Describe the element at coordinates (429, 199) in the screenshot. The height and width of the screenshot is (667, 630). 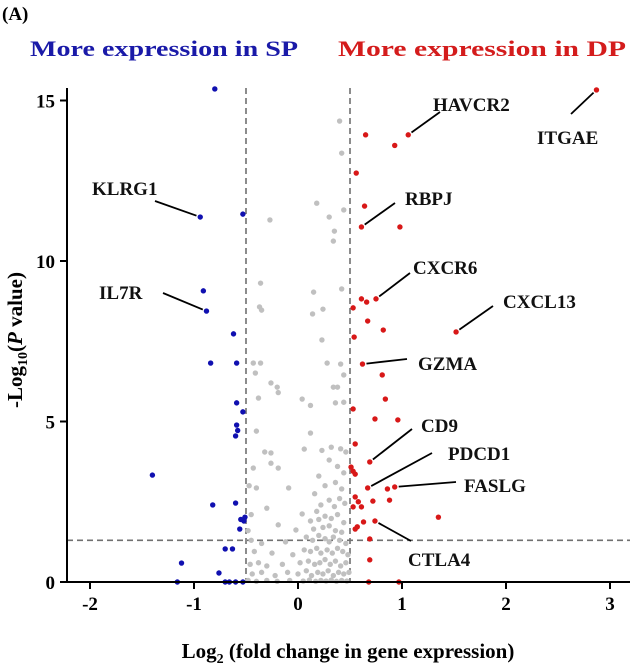
I see `gene-label-rbpj: RBPJ` at that location.